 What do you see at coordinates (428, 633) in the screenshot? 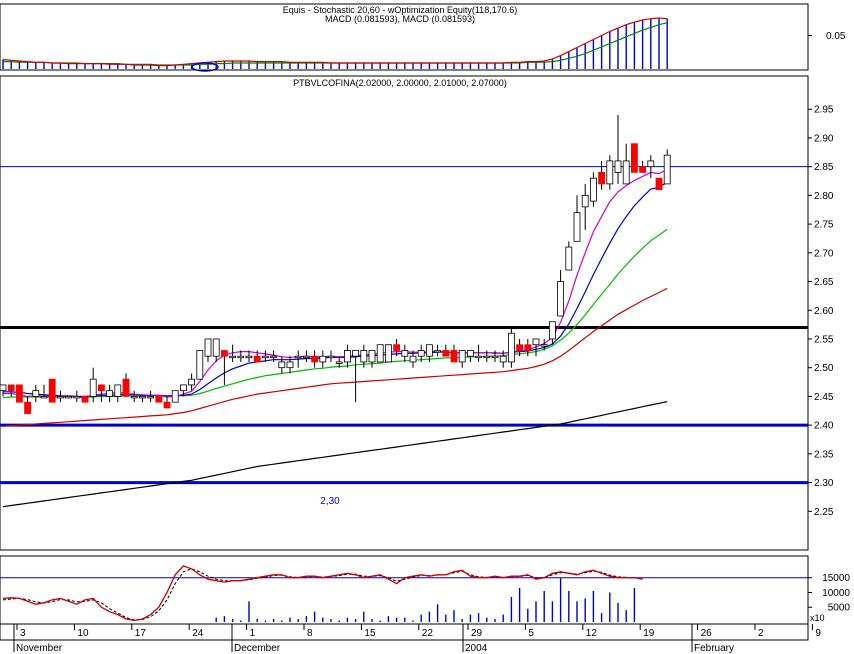
I see `x-day-label: 22` at bounding box center [428, 633].